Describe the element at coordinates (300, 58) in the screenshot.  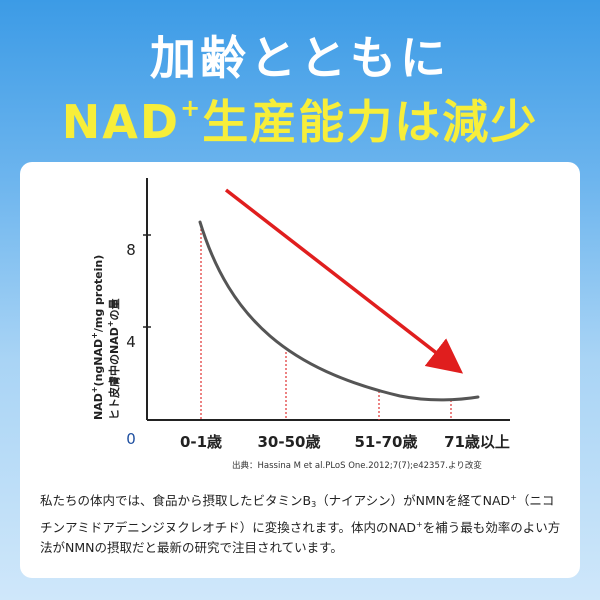
I see `headline-line-1: 加齢とともに` at that location.